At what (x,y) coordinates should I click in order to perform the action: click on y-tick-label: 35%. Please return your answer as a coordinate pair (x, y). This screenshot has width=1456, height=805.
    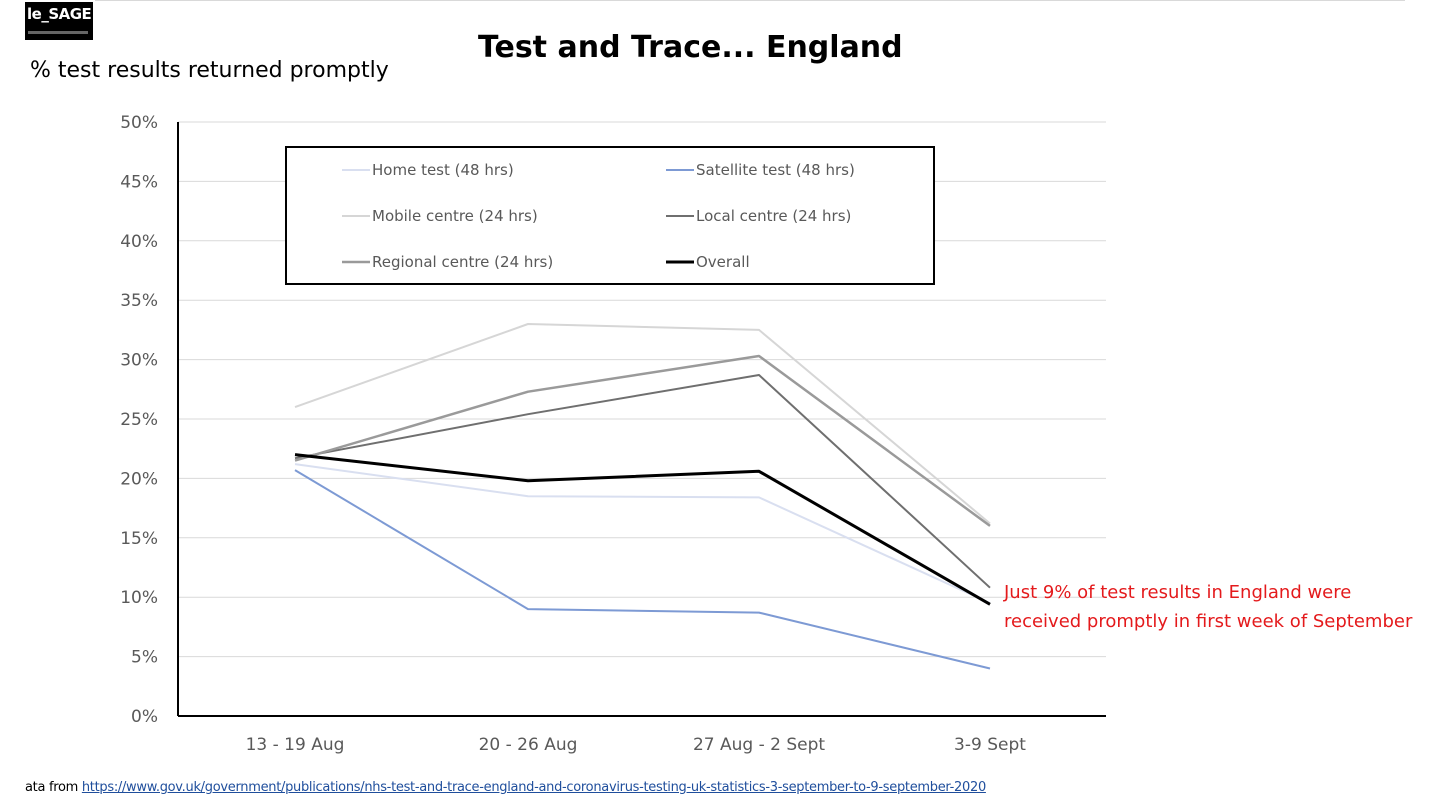
    Looking at the image, I should click on (139, 301).